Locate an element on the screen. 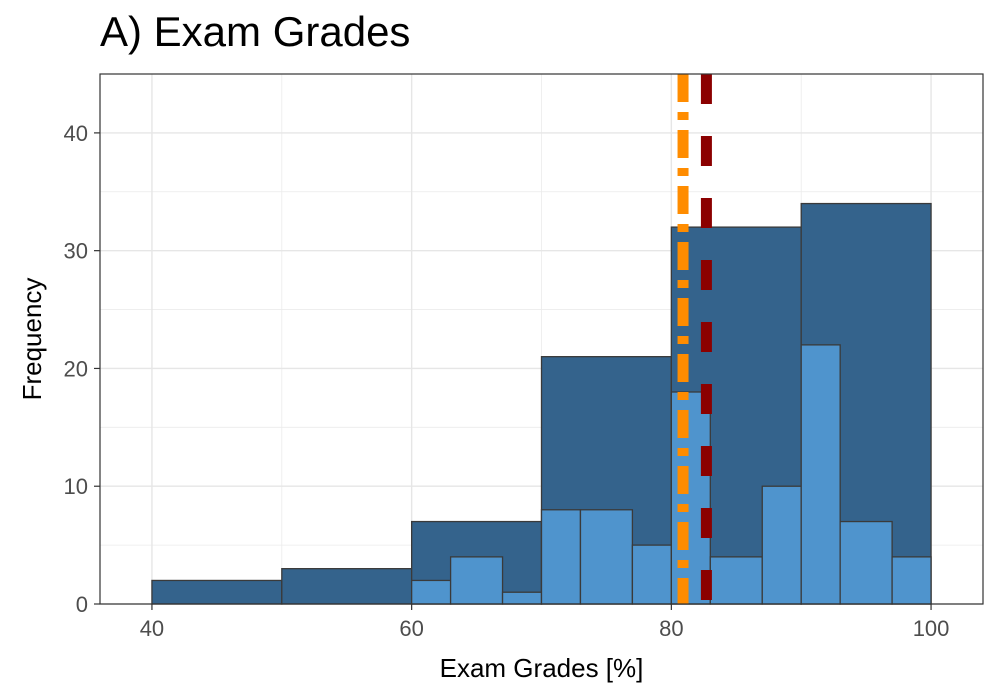  y-tick-label: 0 is located at coordinates (82, 604).